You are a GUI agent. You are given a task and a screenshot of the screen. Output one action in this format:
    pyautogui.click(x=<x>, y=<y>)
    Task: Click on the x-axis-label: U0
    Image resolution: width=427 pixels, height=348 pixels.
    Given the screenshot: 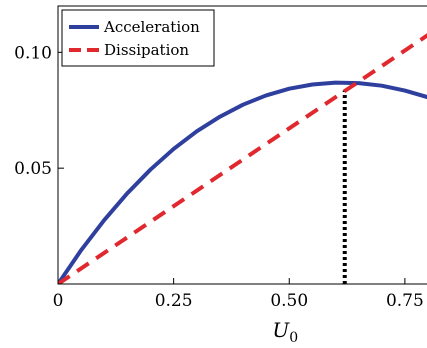 What is the action you would take?
    pyautogui.click(x=285, y=332)
    